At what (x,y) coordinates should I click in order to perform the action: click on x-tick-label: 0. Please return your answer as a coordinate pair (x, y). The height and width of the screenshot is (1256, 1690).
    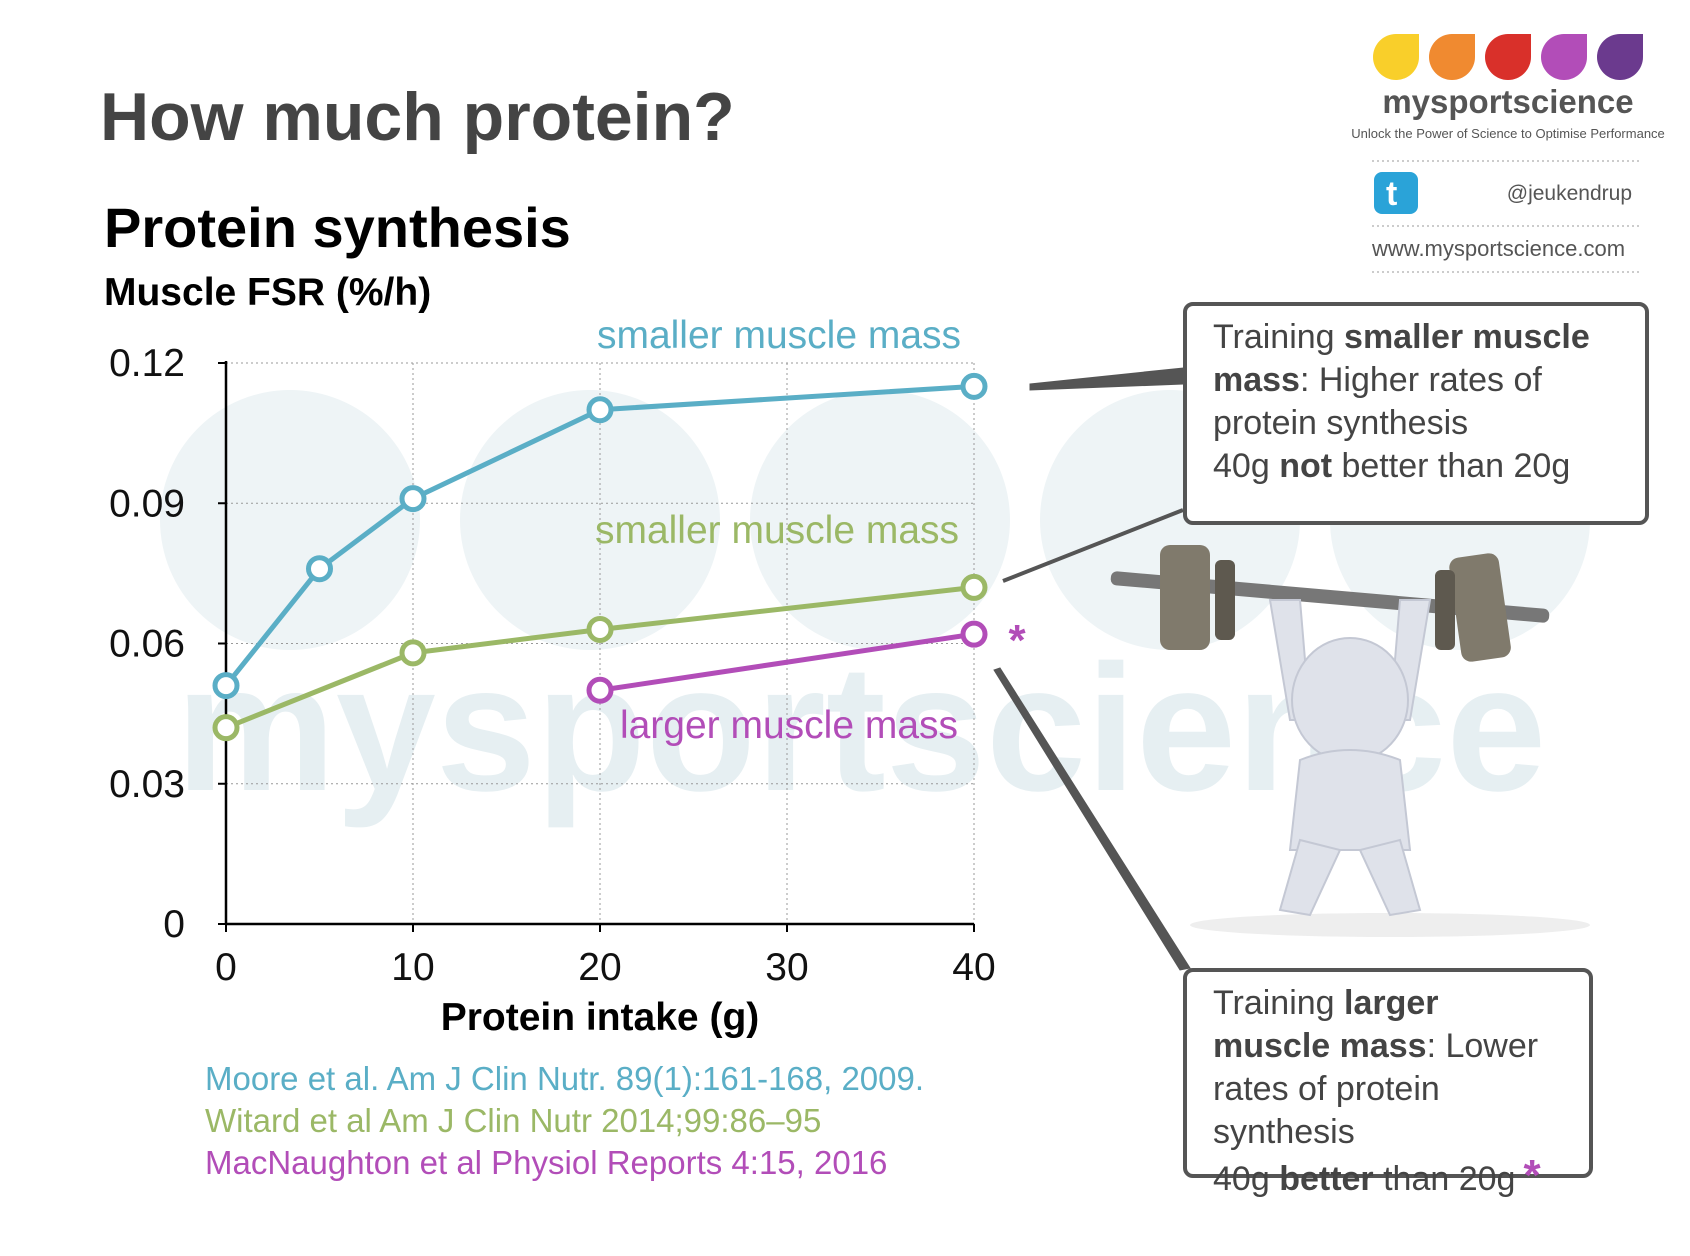
    Looking at the image, I should click on (226, 967).